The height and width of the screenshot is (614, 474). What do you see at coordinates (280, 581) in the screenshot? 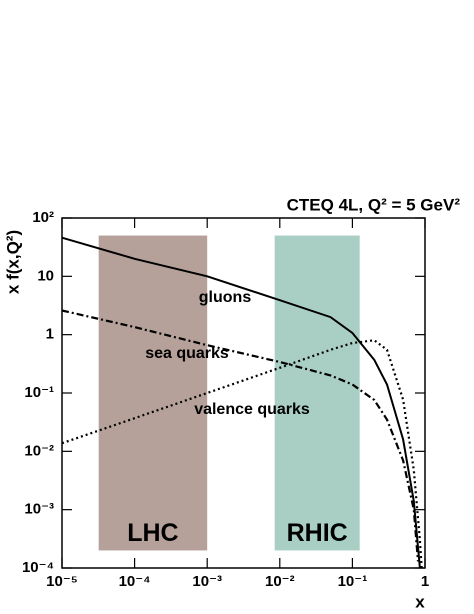
I see `x-tick-label: 10⁻²` at bounding box center [280, 581].